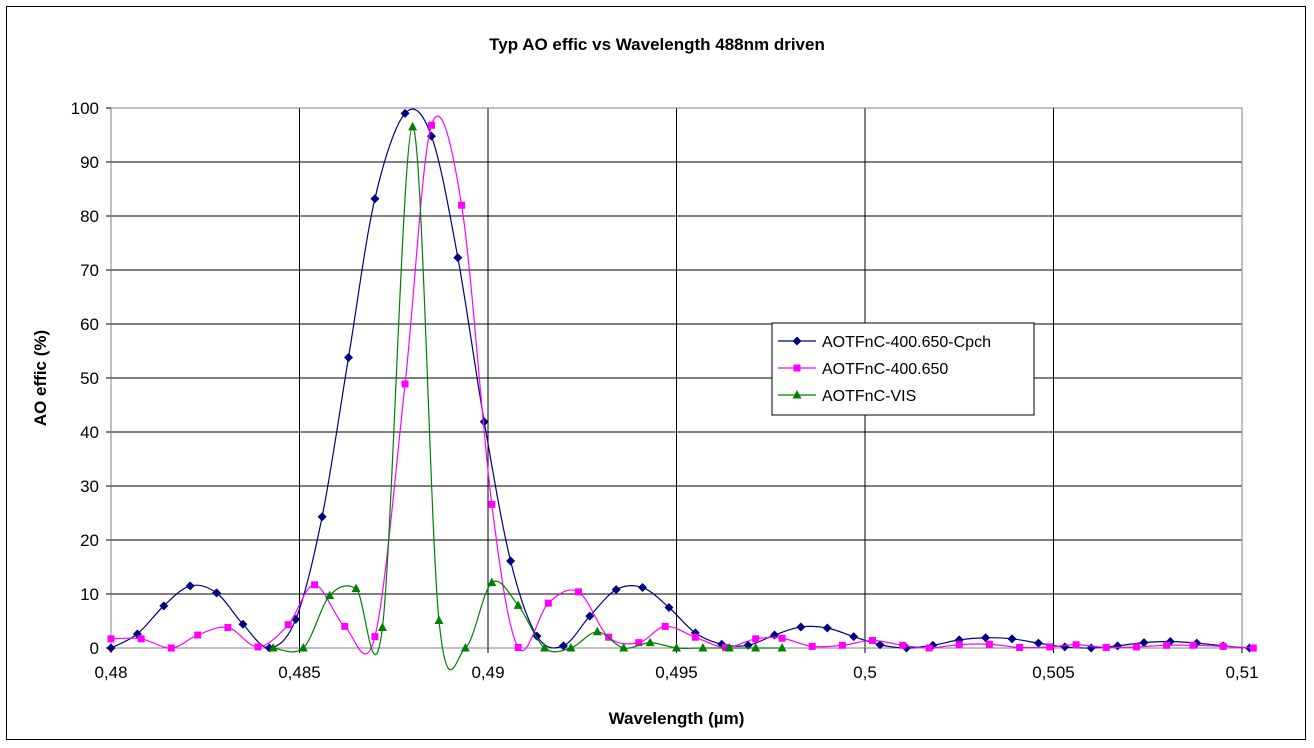 The height and width of the screenshot is (748, 1314). Describe the element at coordinates (40, 378) in the screenshot. I see `y-axis-label: AO effic (%)` at that location.